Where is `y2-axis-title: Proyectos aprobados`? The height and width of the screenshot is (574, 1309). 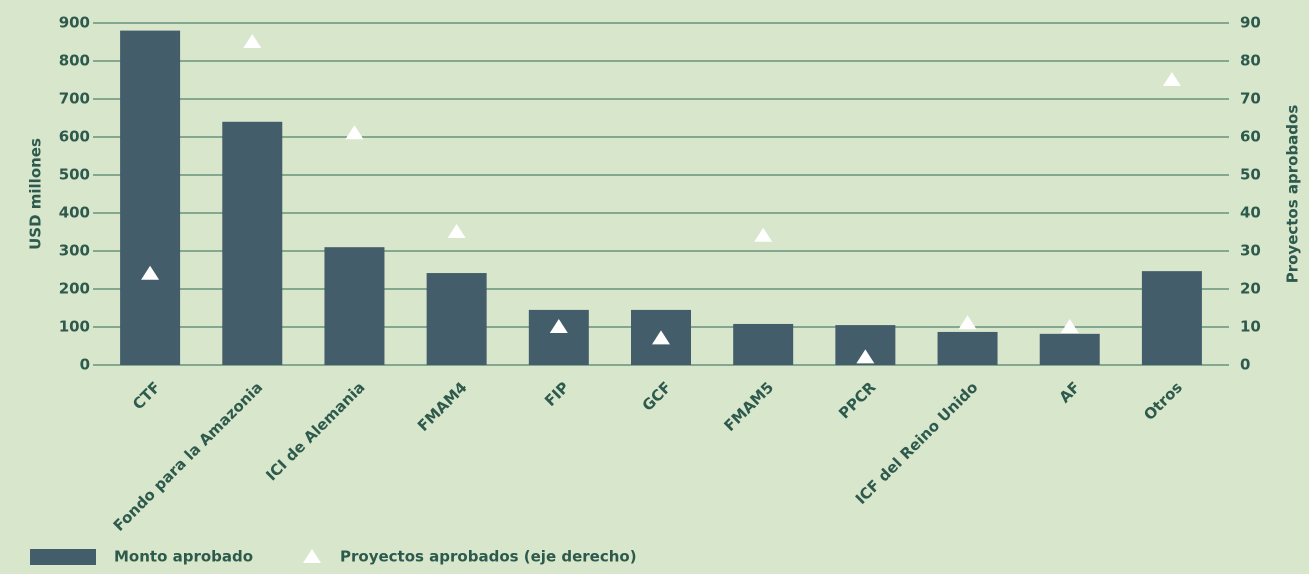
y2-axis-title: Proyectos aprobados is located at coordinates (1293, 194).